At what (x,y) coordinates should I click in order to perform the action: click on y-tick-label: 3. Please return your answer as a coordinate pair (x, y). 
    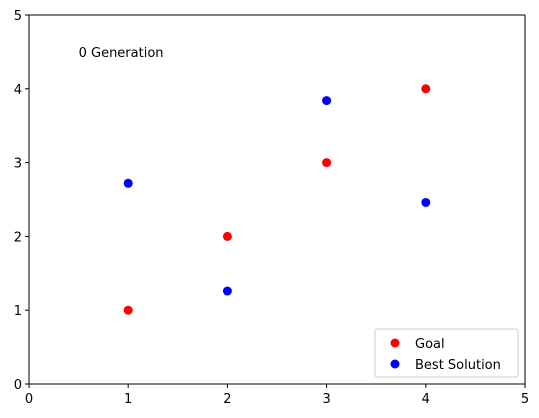
    Looking at the image, I should click on (18, 164).